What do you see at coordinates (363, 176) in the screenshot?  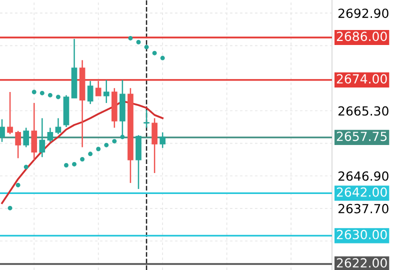 I see `y-tick-label: 2646.90` at bounding box center [363, 176].